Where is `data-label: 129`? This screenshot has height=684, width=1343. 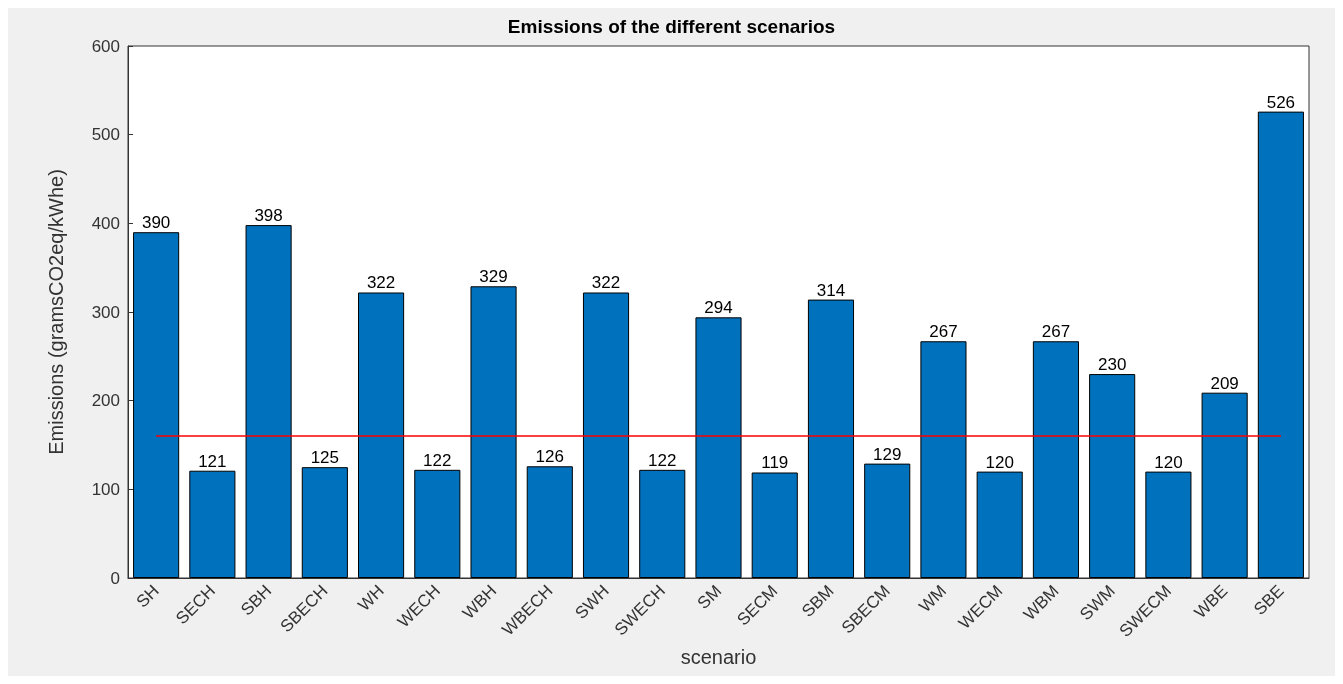 data-label: 129 is located at coordinates (887, 454).